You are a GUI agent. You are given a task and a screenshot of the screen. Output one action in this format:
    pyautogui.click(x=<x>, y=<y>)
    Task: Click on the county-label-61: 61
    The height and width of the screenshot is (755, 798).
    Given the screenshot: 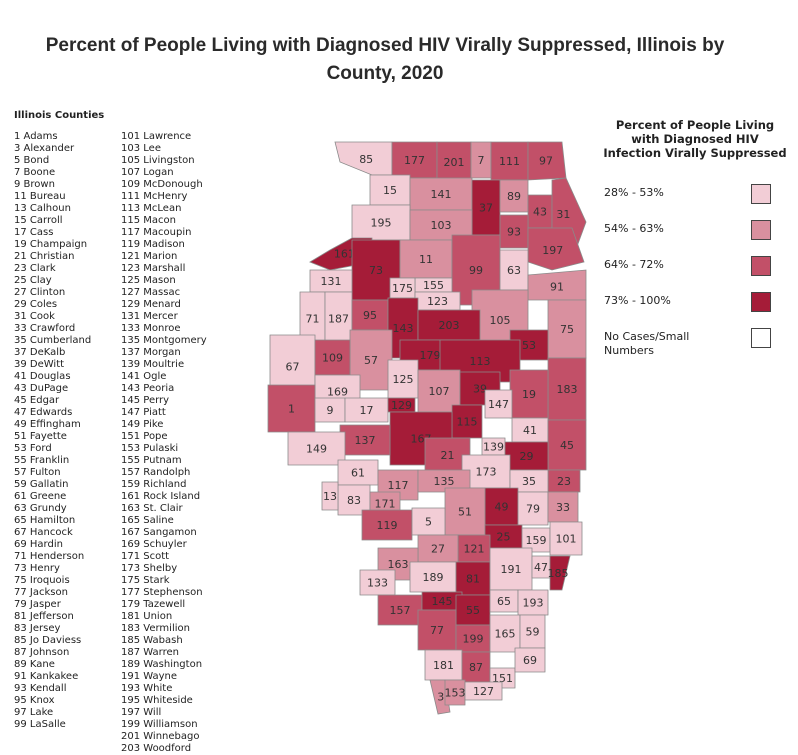 What is the action you would take?
    pyautogui.click(x=358, y=473)
    